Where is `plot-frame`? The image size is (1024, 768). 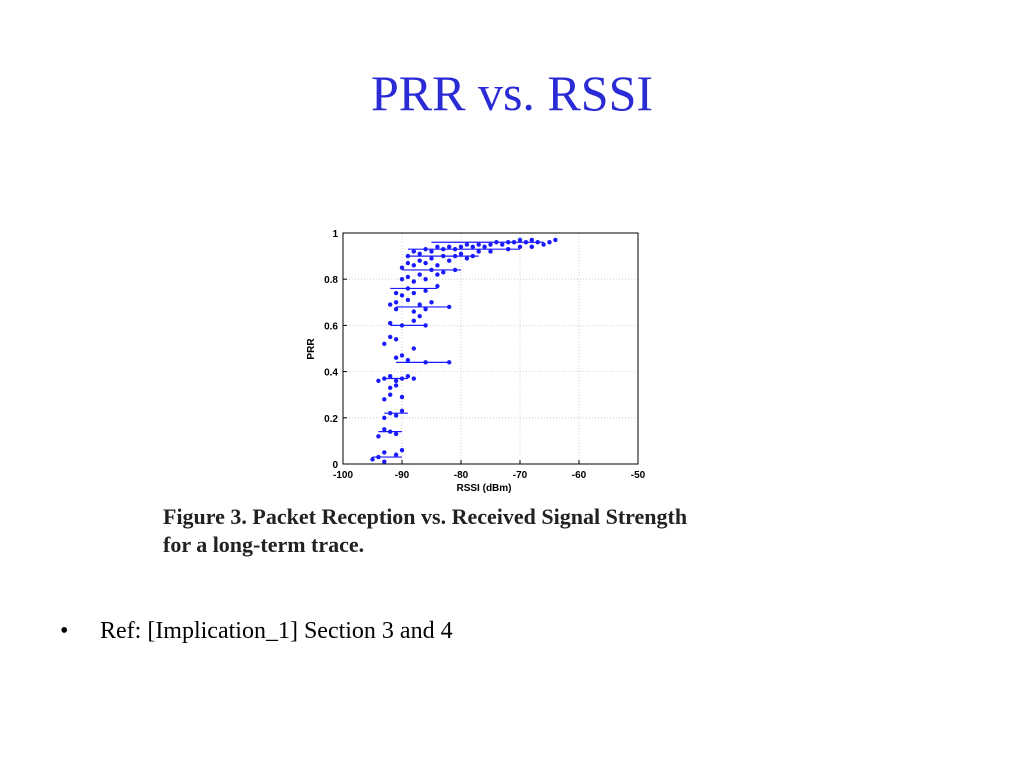
plot-frame is located at coordinates (490, 348).